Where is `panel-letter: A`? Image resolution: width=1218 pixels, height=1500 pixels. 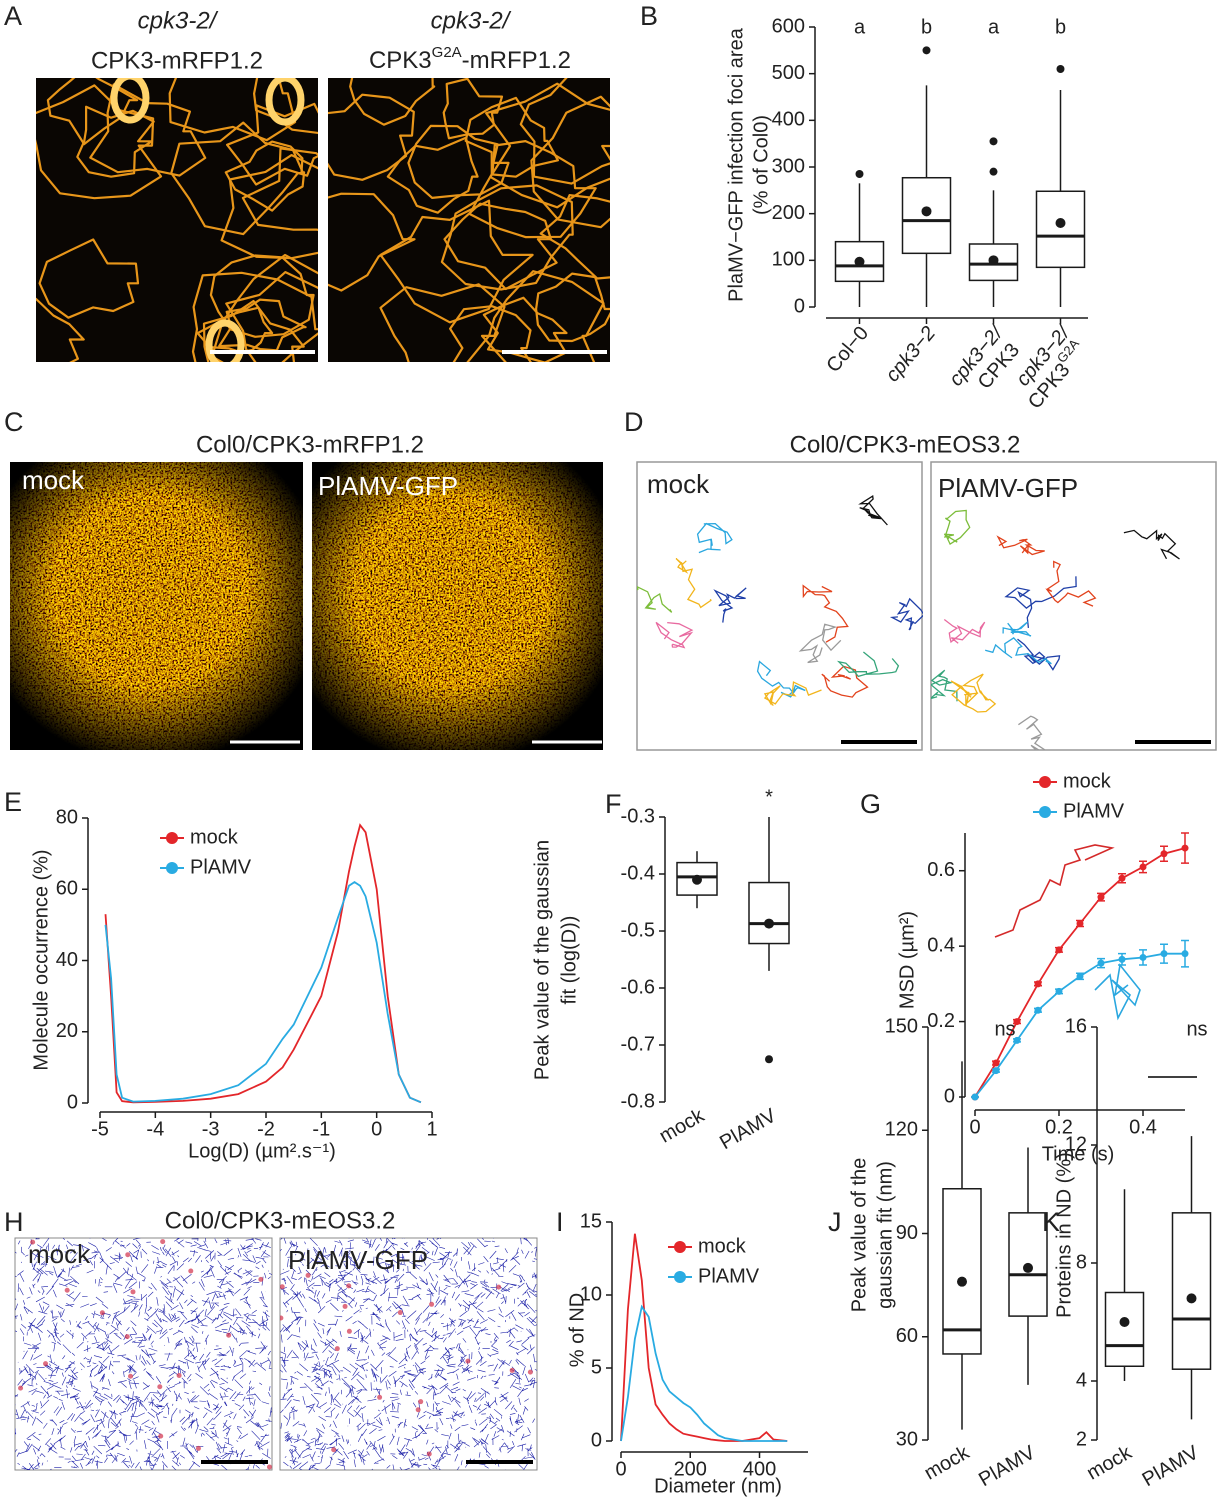
panel-letter: A is located at coordinates (13, 16).